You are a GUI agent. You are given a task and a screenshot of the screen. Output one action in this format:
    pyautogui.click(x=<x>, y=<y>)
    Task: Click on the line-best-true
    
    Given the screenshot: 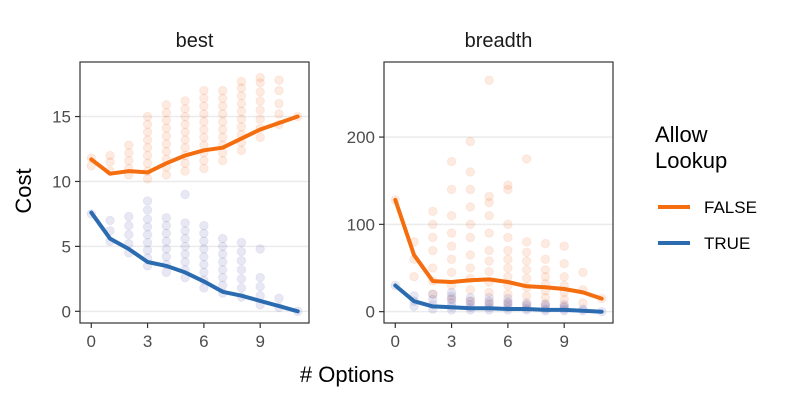 What is the action you would take?
    pyautogui.click(x=194, y=262)
    